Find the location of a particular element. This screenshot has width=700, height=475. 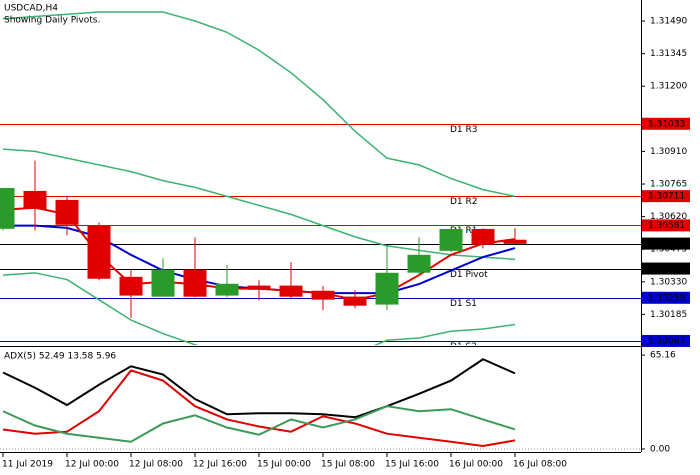

price-box-label: 1.30500 is located at coordinates (666, 244).